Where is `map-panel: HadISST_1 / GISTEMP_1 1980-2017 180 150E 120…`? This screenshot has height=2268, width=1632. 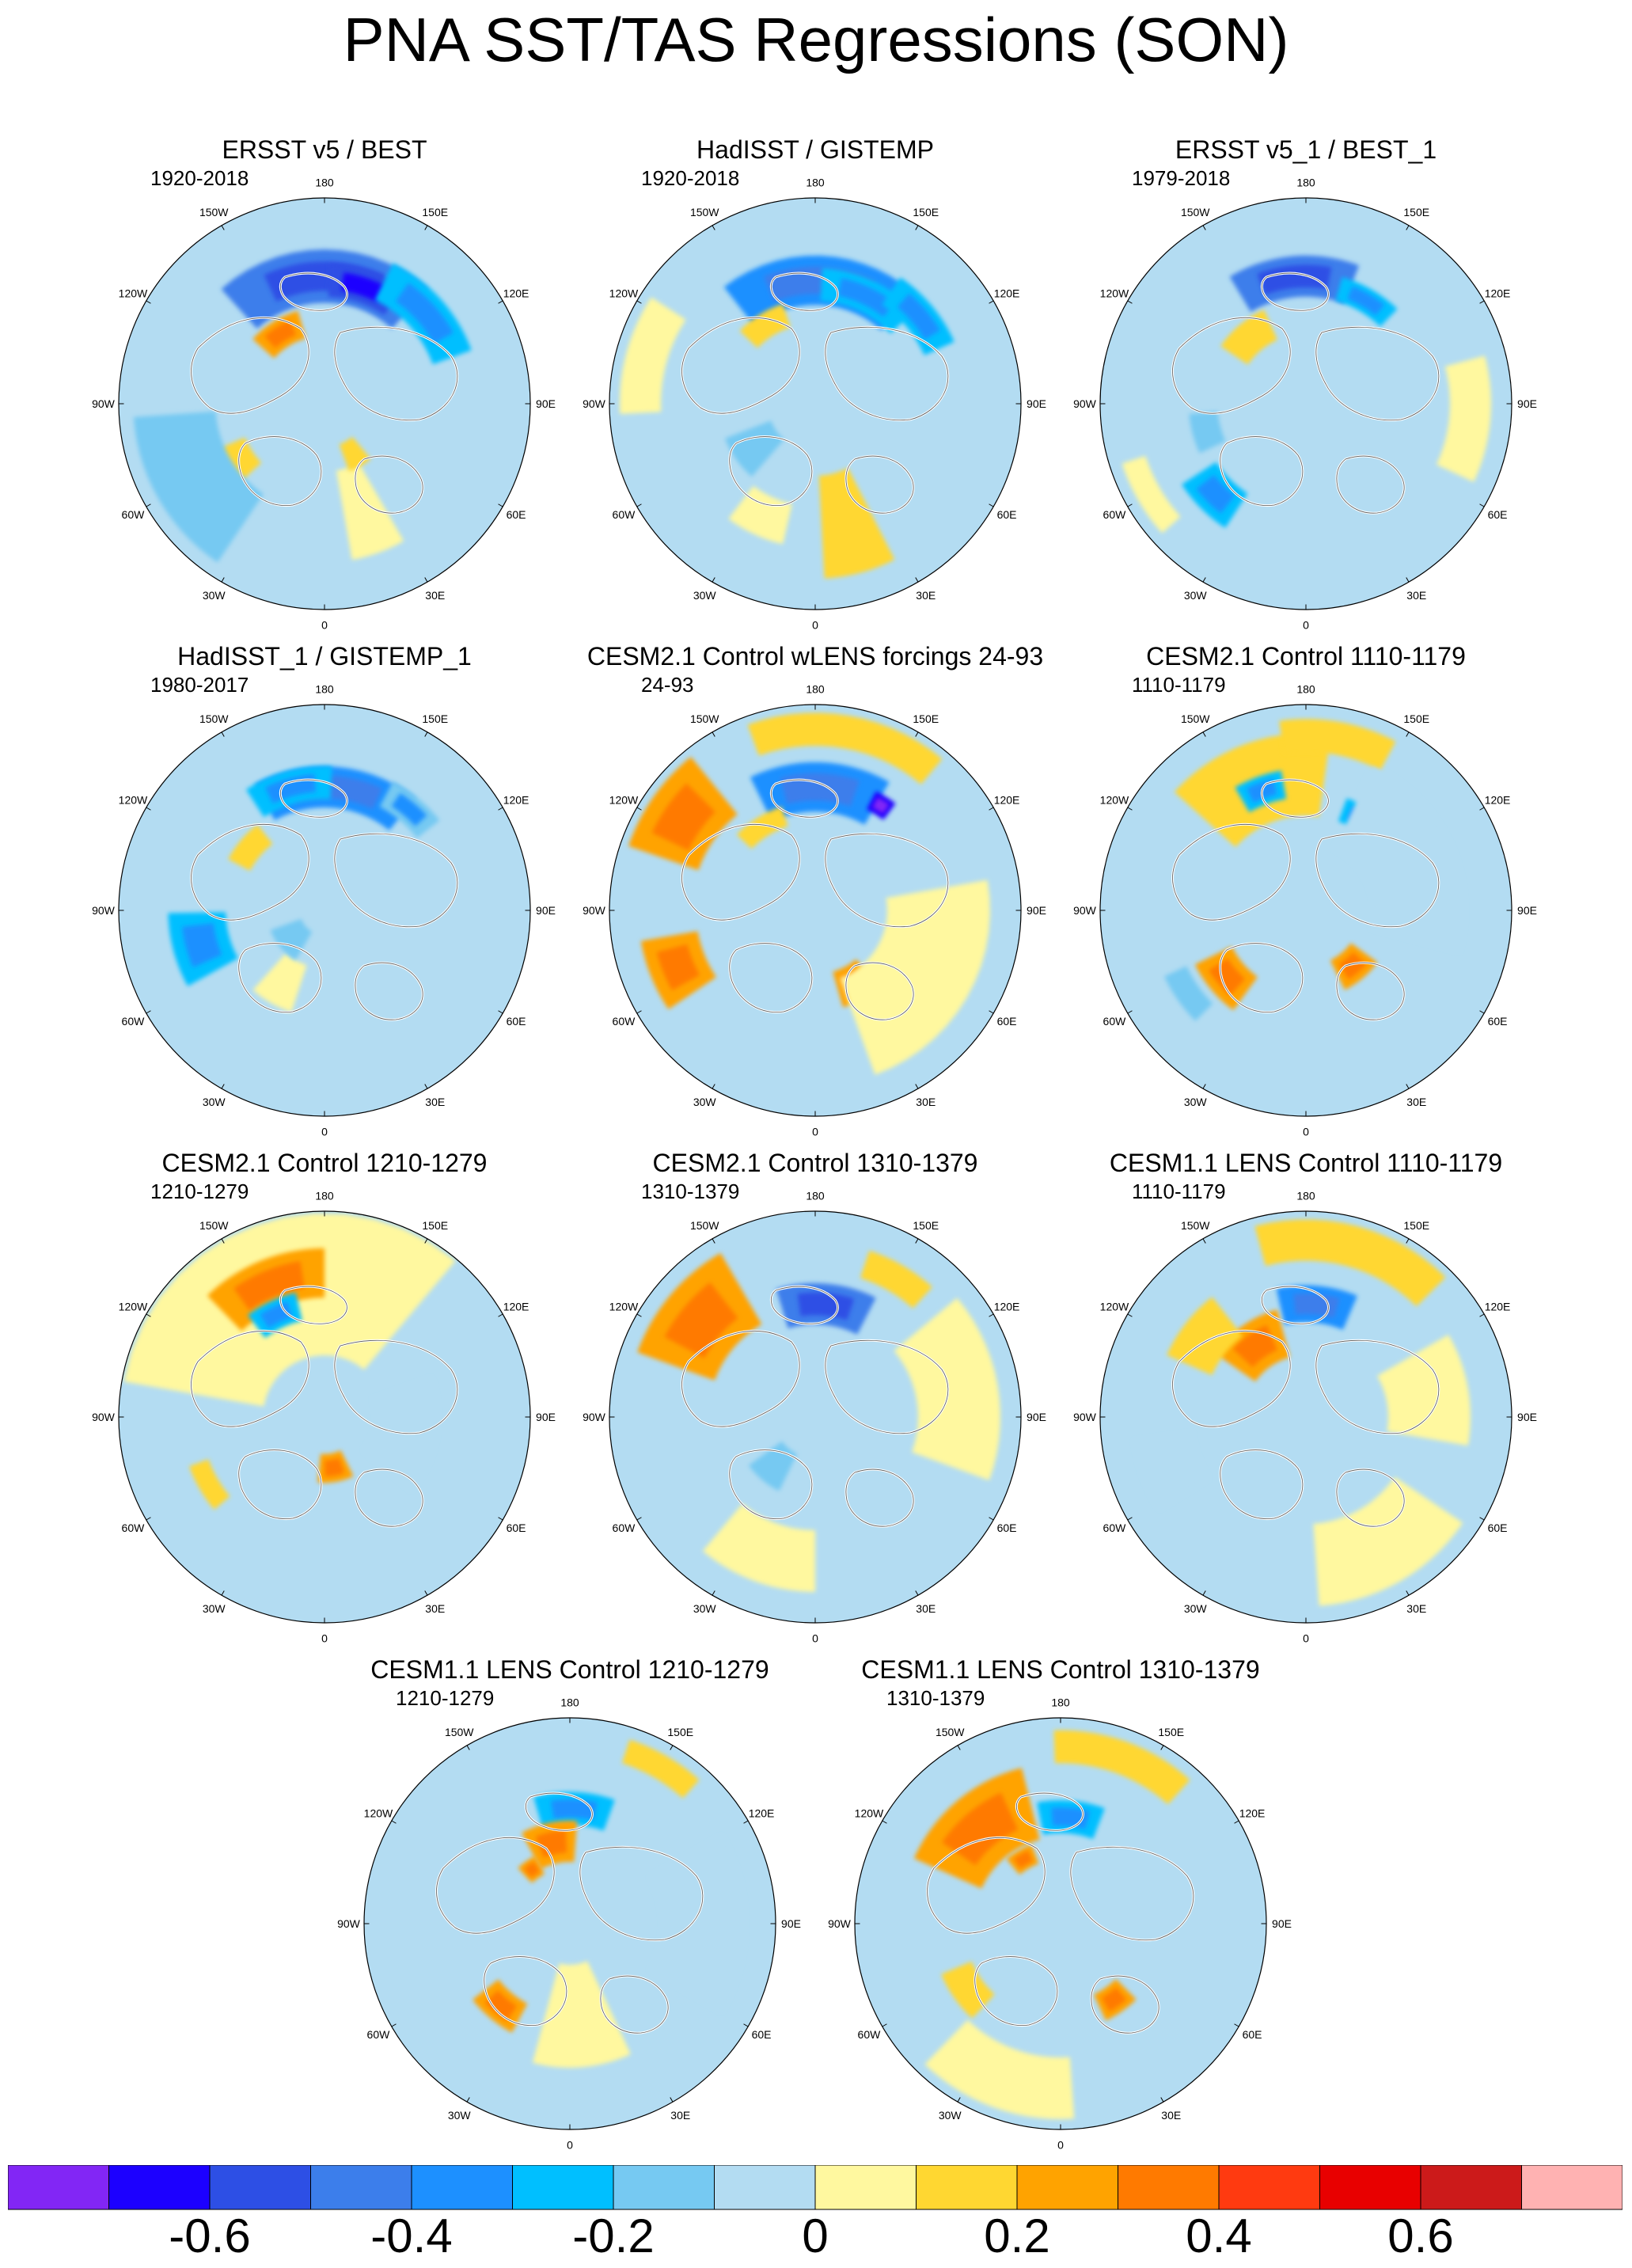 map-panel: HadISST_1 / GISTEMP_1 1980-2017 180 150E 120… is located at coordinates (324, 899).